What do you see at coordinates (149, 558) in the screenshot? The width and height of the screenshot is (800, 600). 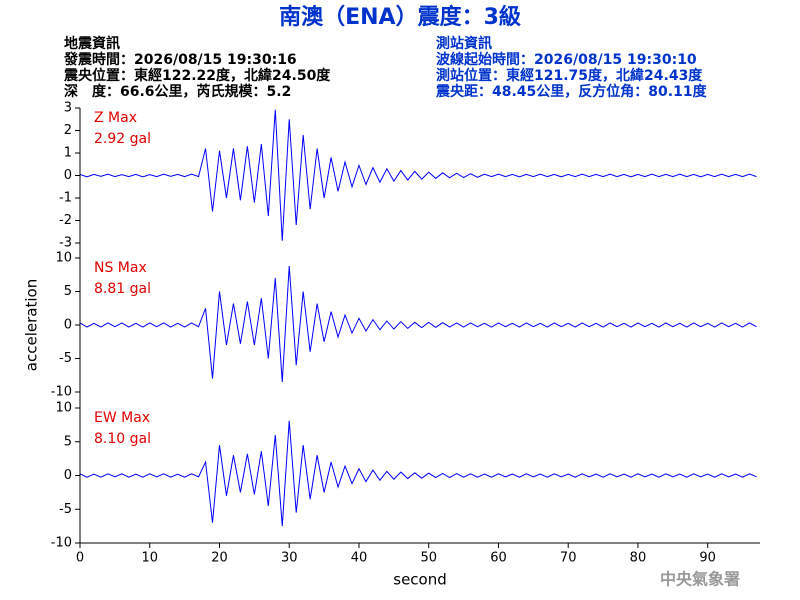 I see `x-tick-label: 10` at bounding box center [149, 558].